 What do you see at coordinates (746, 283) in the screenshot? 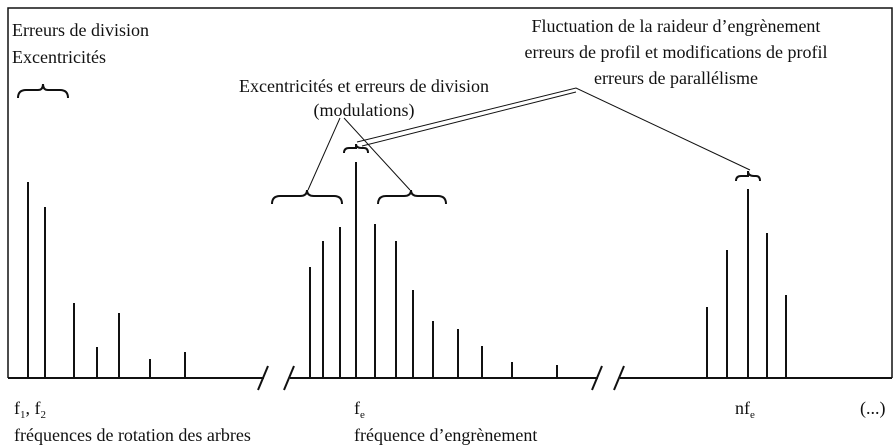
I see `harmonic-lines` at bounding box center [746, 283].